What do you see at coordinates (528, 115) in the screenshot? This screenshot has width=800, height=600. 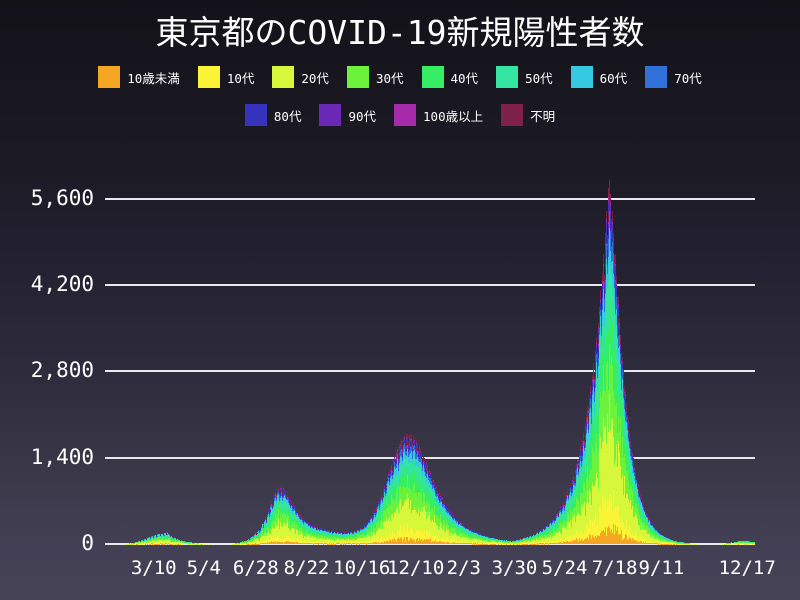 I see `legend-item-不明: 不明` at bounding box center [528, 115].